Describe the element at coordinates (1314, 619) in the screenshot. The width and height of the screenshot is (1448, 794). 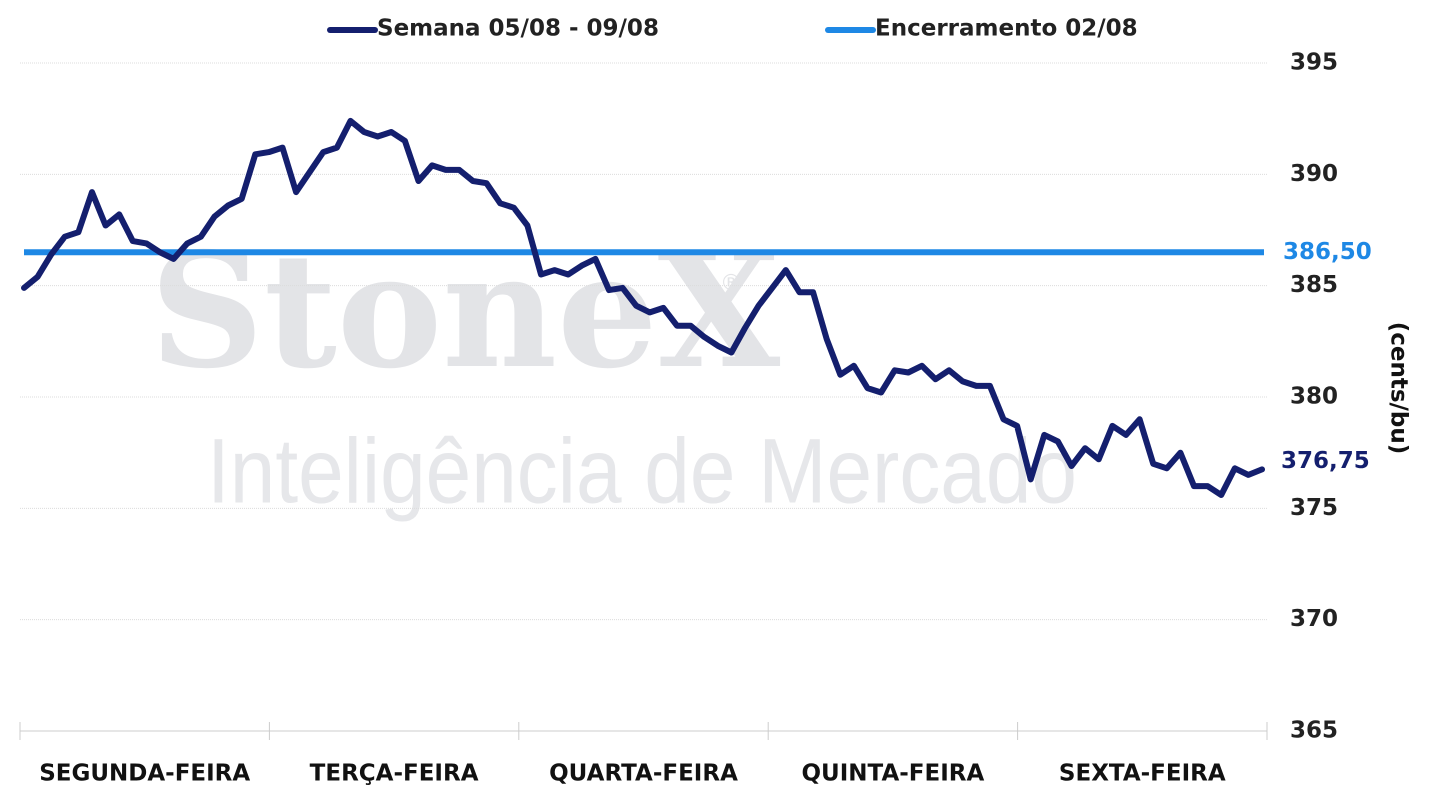
I see `y-tick-label: 370` at that location.